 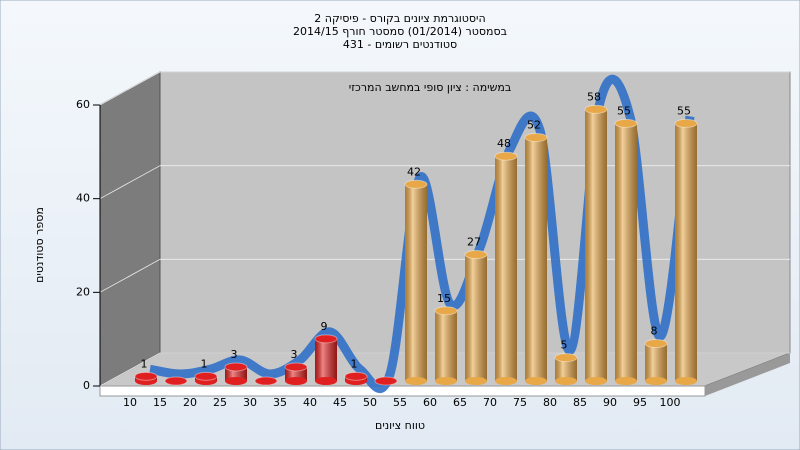 What do you see at coordinates (610, 402) in the screenshot?
I see `x-tick-label: 90` at bounding box center [610, 402].